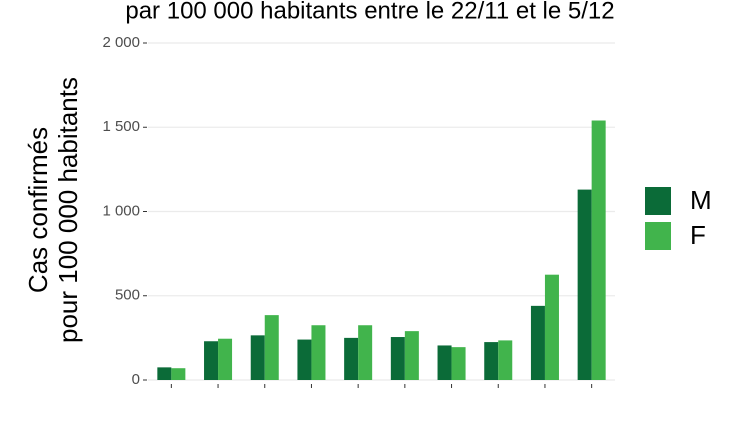 The height and width of the screenshot is (421, 749). Describe the element at coordinates (121, 210) in the screenshot. I see `y-tick-label: 1 000` at that location.